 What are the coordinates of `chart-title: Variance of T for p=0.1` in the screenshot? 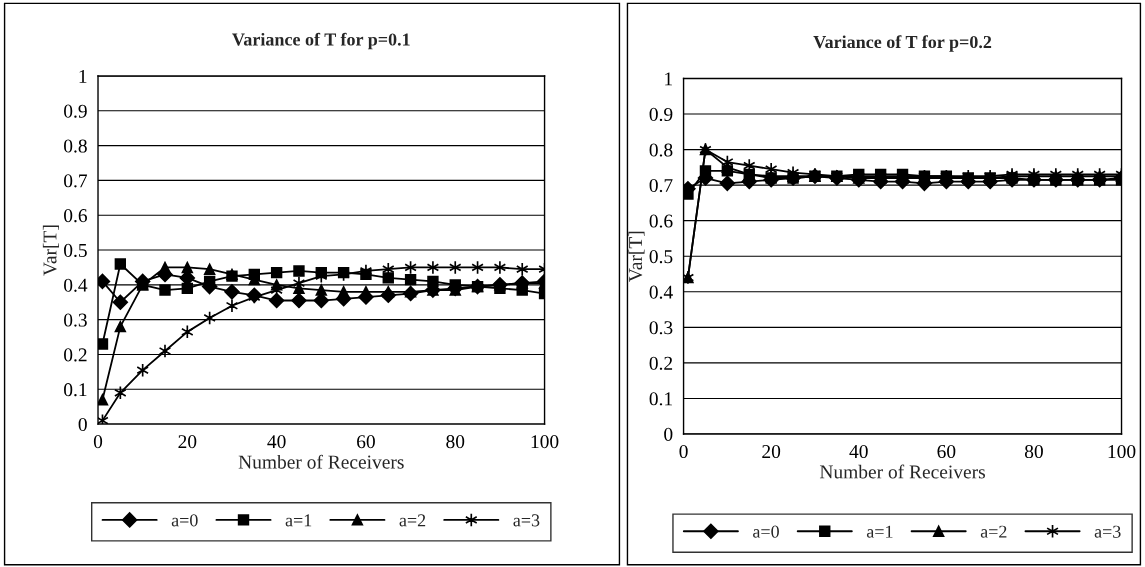 It's located at (321, 41).